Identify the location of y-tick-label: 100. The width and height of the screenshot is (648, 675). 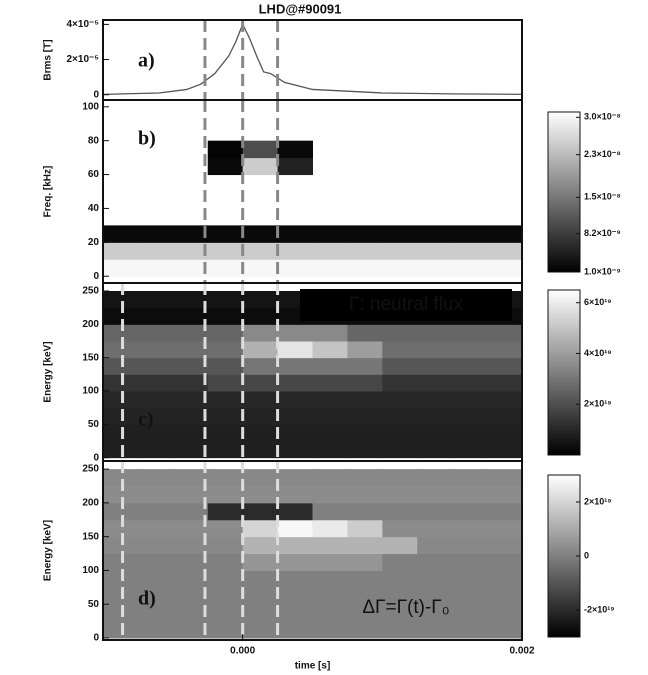
(90, 570).